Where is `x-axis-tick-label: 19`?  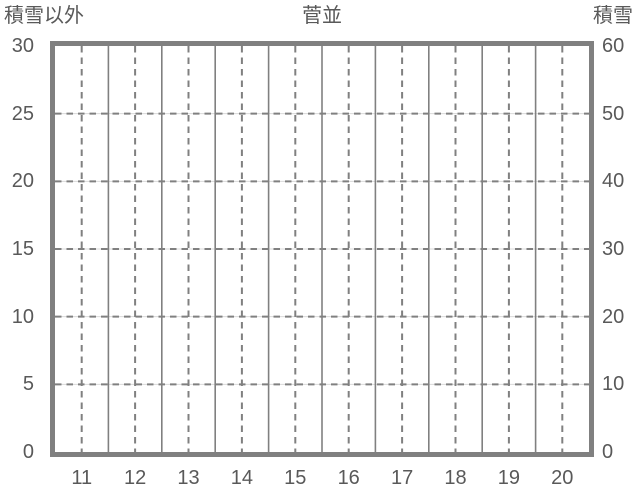 x-axis-tick-label: 19 is located at coordinates (508, 478).